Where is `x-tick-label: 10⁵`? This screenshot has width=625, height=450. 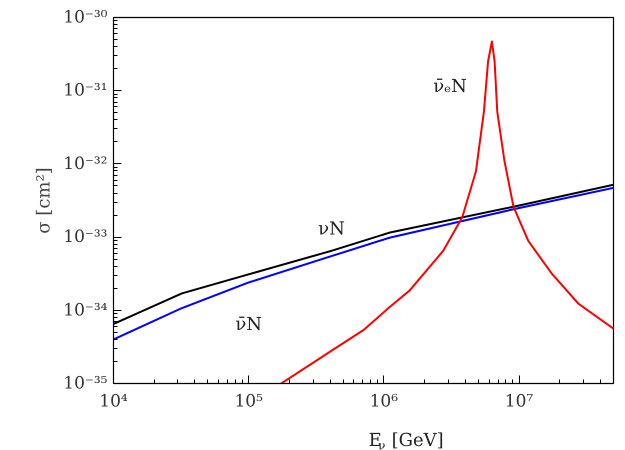 x-tick-label: 10⁵ is located at coordinates (249, 402).